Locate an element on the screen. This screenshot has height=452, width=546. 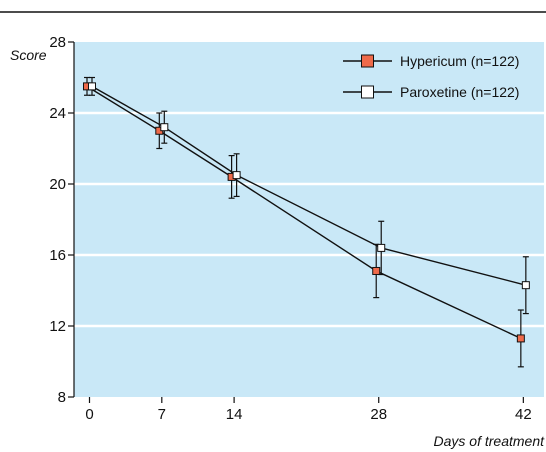
x-tick-label-28: 28 is located at coordinates (378, 414).